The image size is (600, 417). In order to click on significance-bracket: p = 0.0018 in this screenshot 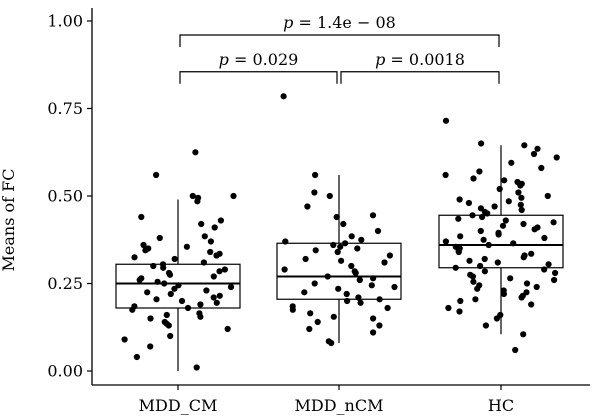, I will do `click(420, 67)`.